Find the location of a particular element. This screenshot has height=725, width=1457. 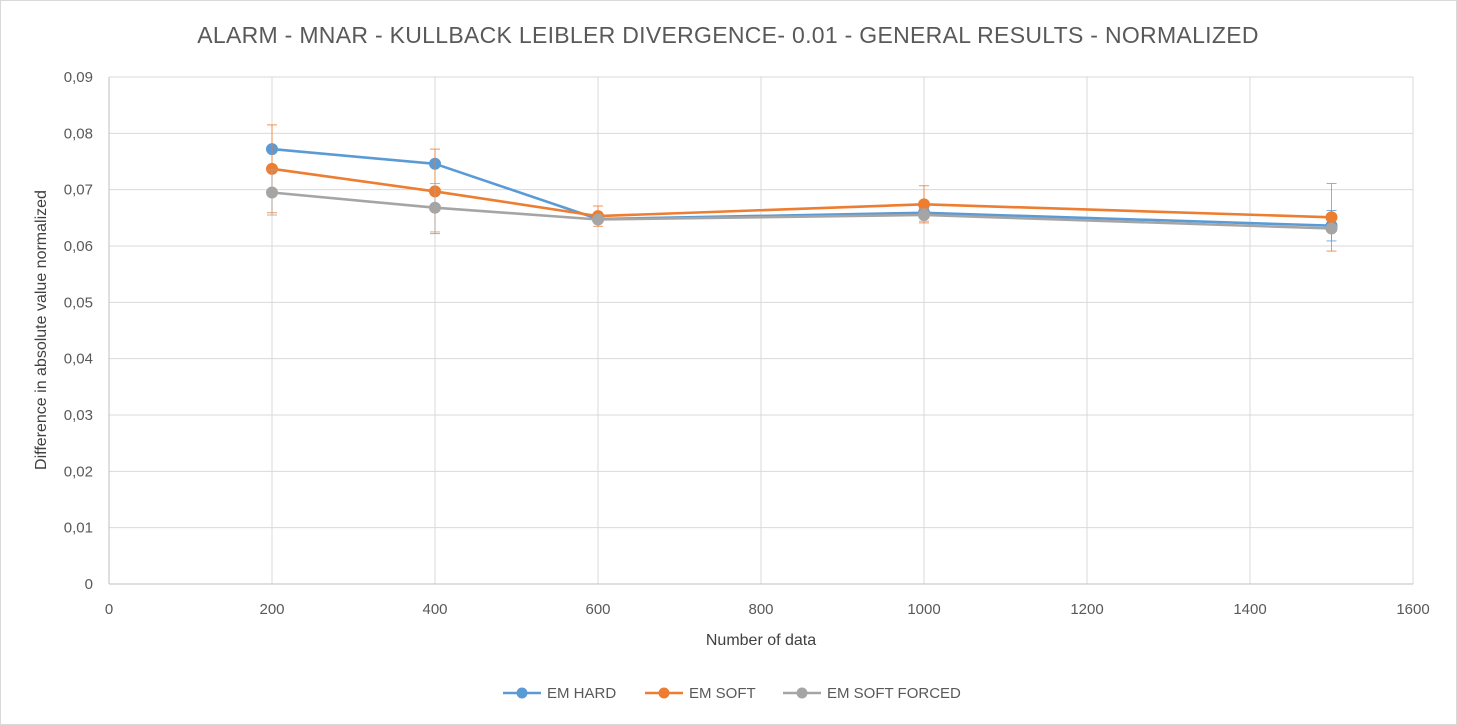

legend: EM HARD EM SOFT EM SOFT FORCED is located at coordinates (732, 693).